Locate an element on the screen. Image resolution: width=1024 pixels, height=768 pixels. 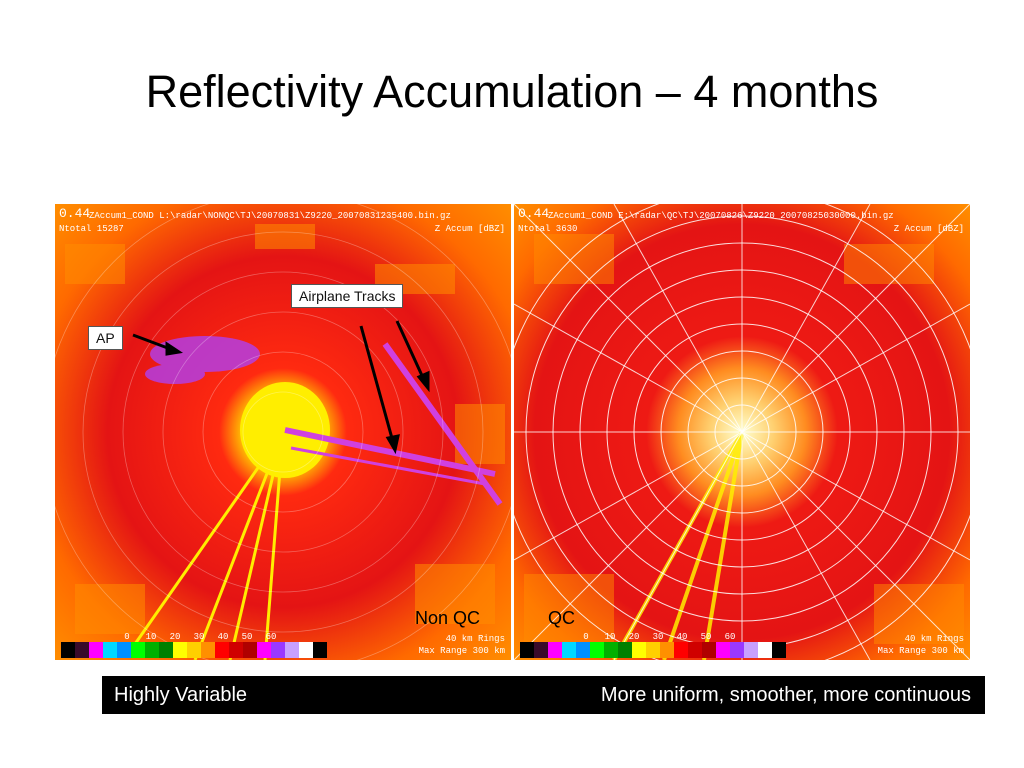
ap-clutter is located at coordinates (202, 360).